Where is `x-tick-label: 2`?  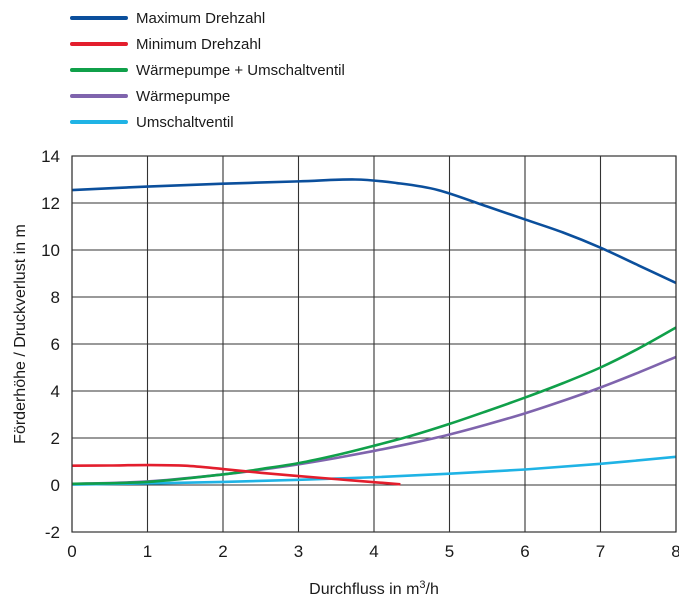 x-tick-label: 2 is located at coordinates (222, 551).